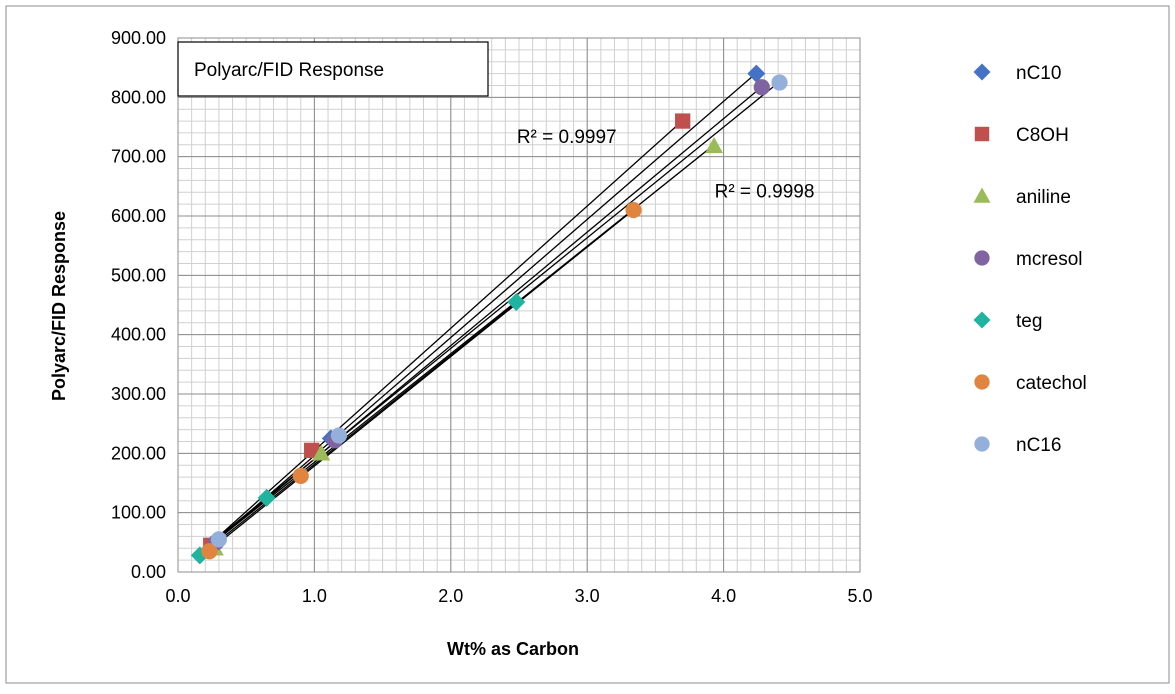  What do you see at coordinates (513, 649) in the screenshot?
I see `x-axis-title: Wt% as Carbon` at bounding box center [513, 649].